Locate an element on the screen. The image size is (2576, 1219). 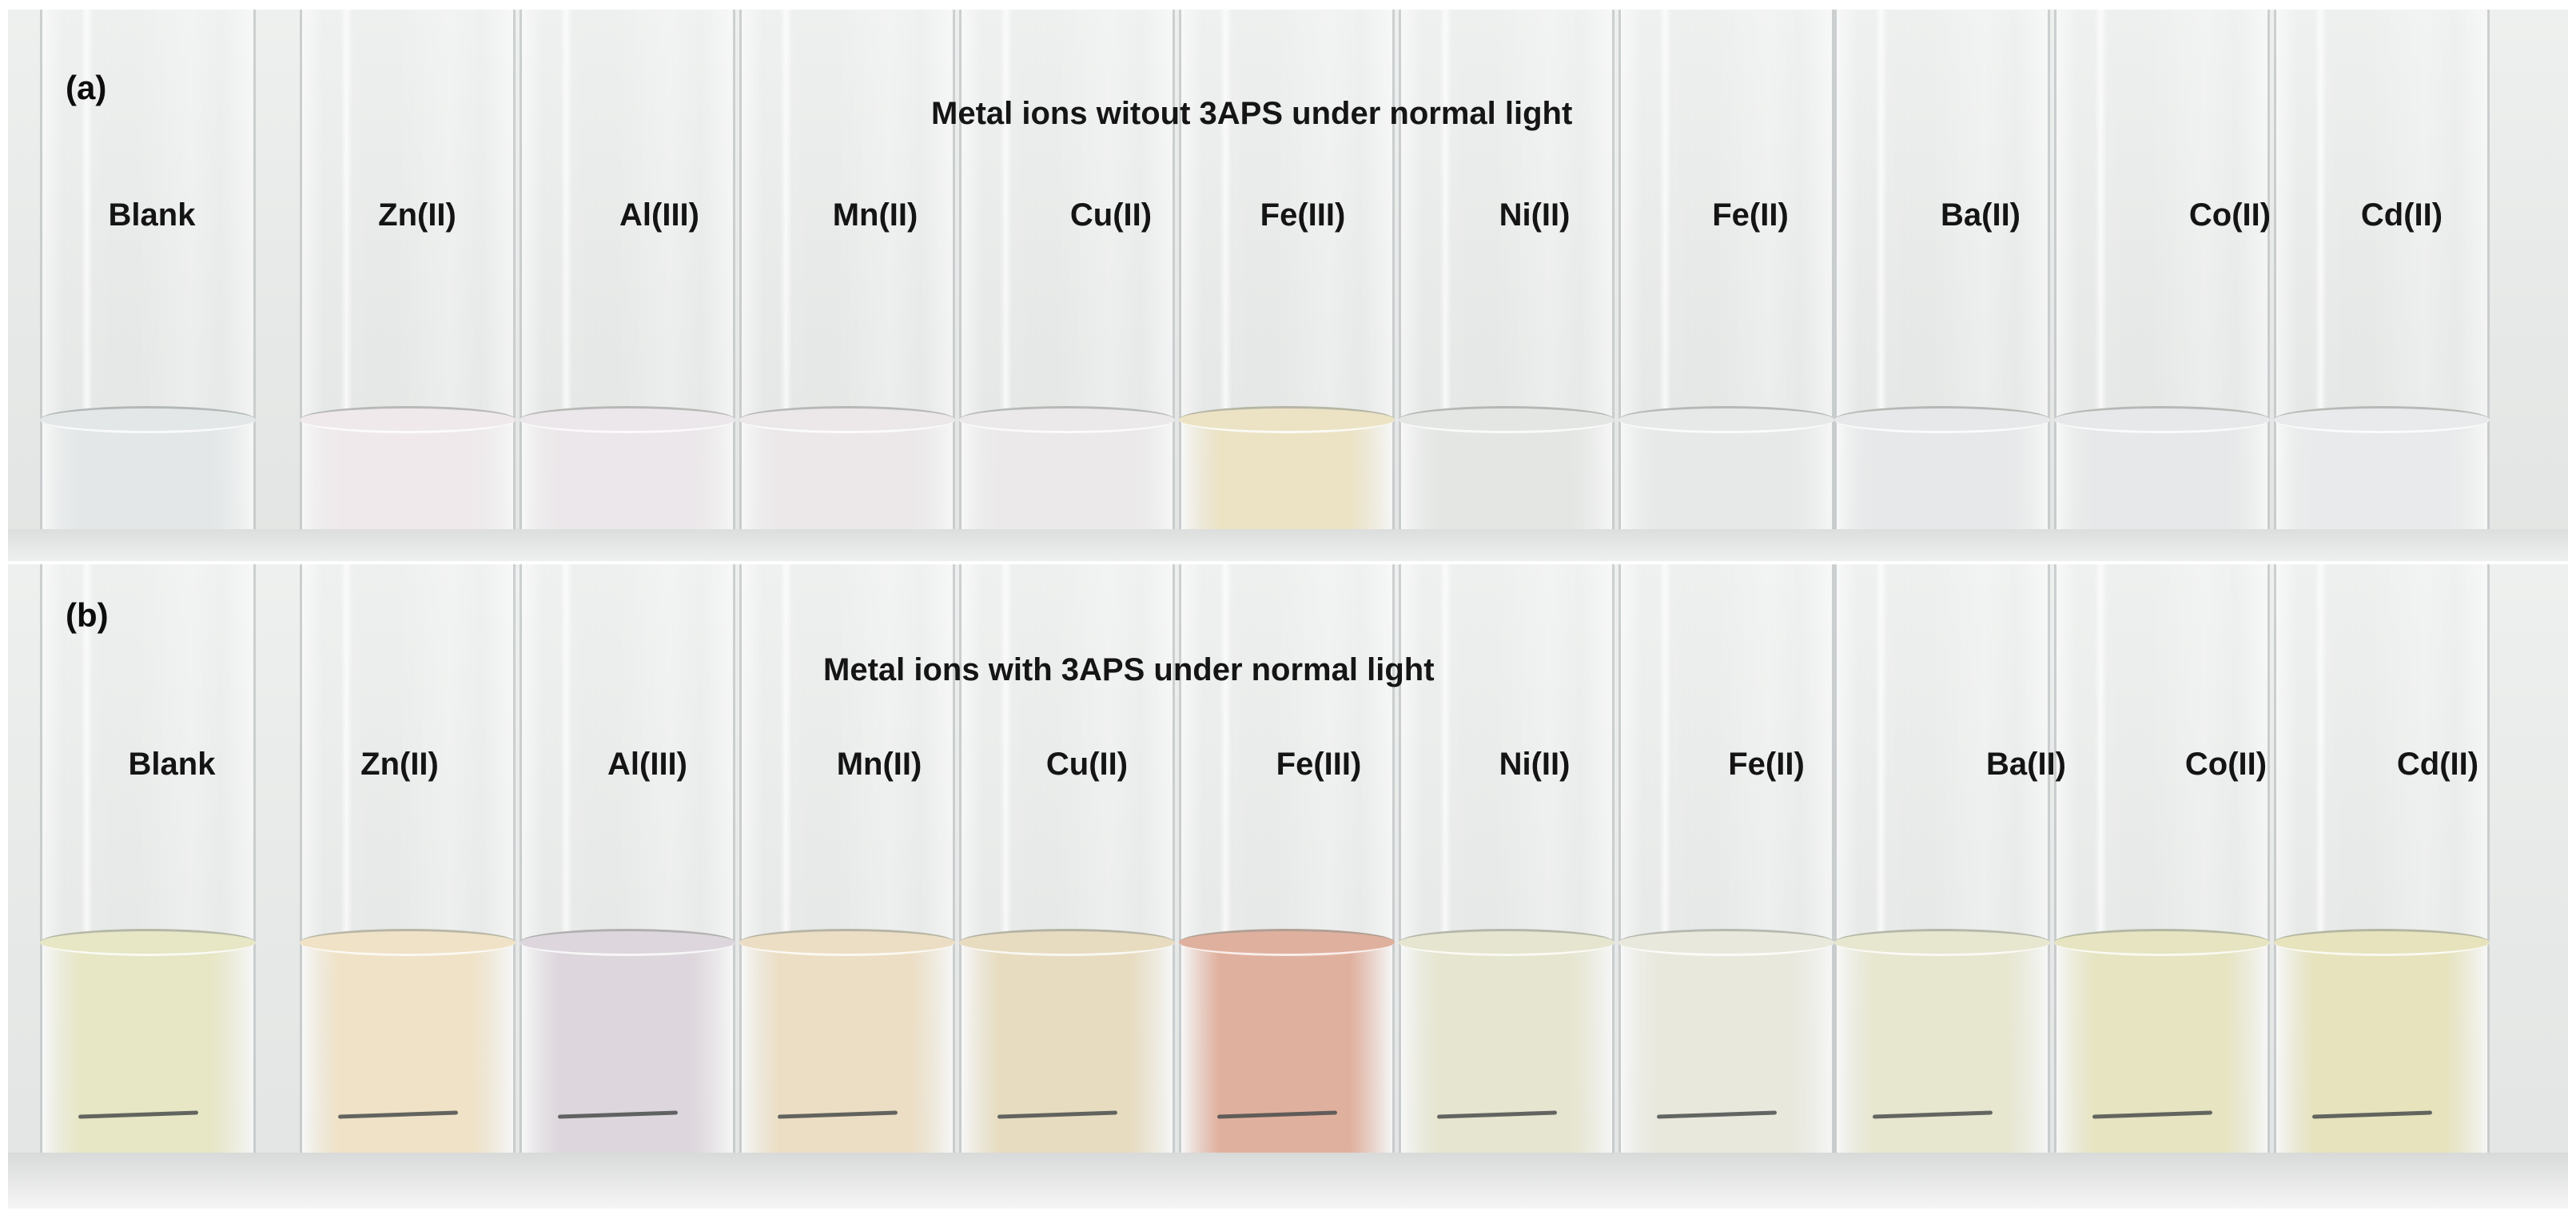
panel-title: Metal ions with 3APS under normal light is located at coordinates (1129, 669).